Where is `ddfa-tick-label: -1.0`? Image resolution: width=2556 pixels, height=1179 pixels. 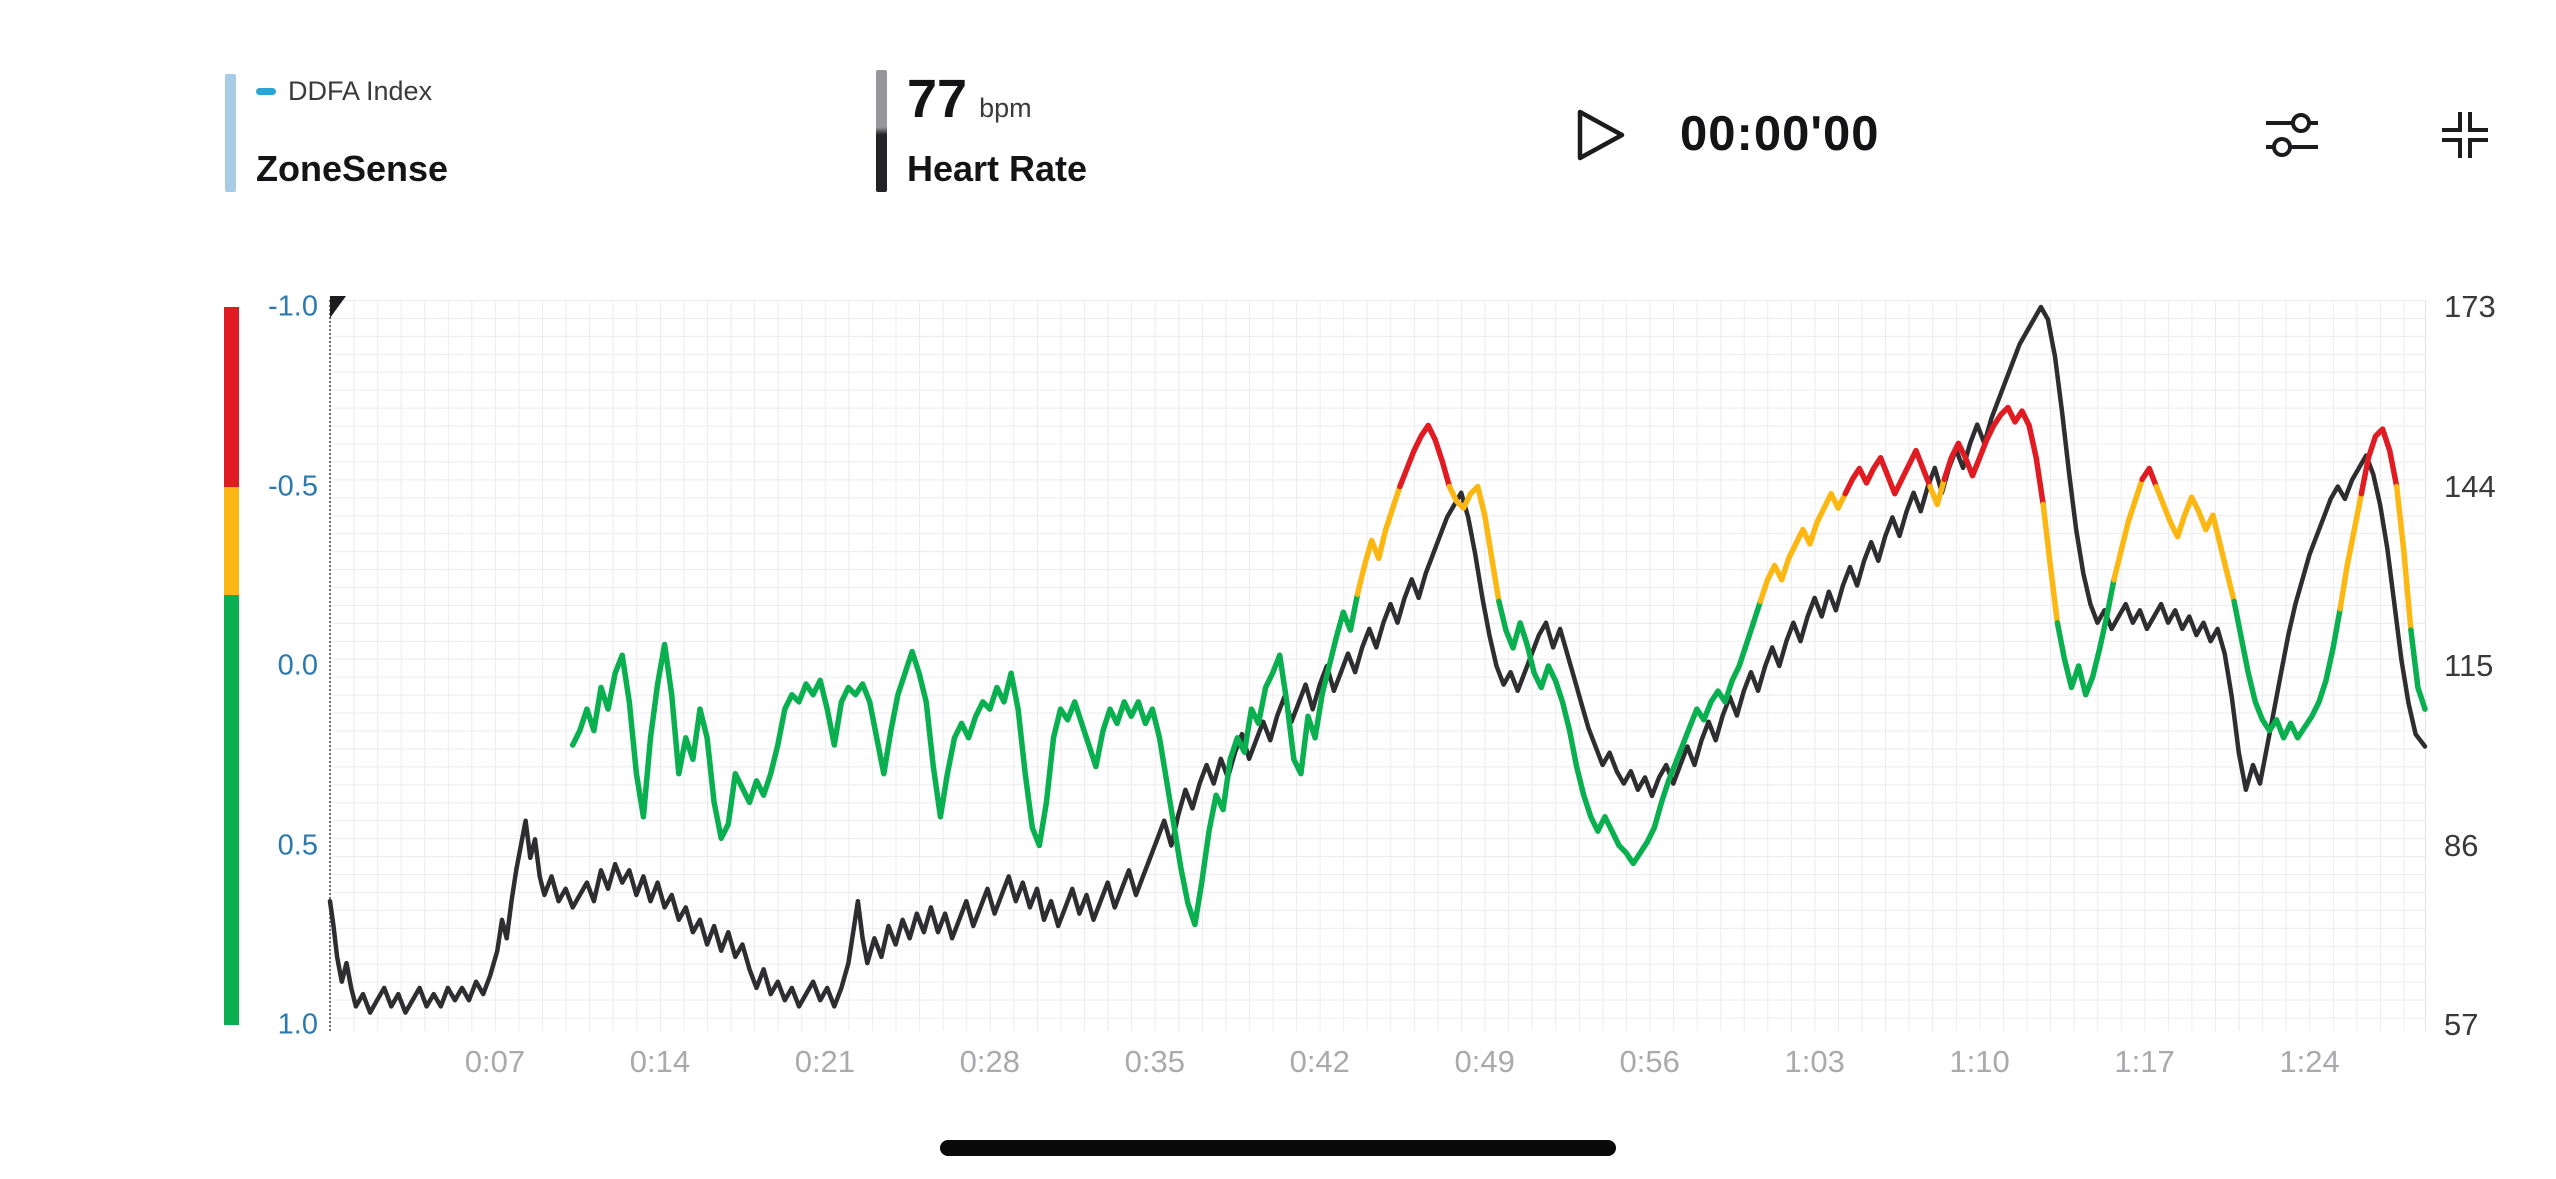 ddfa-tick-label: -1.0 is located at coordinates (293, 306).